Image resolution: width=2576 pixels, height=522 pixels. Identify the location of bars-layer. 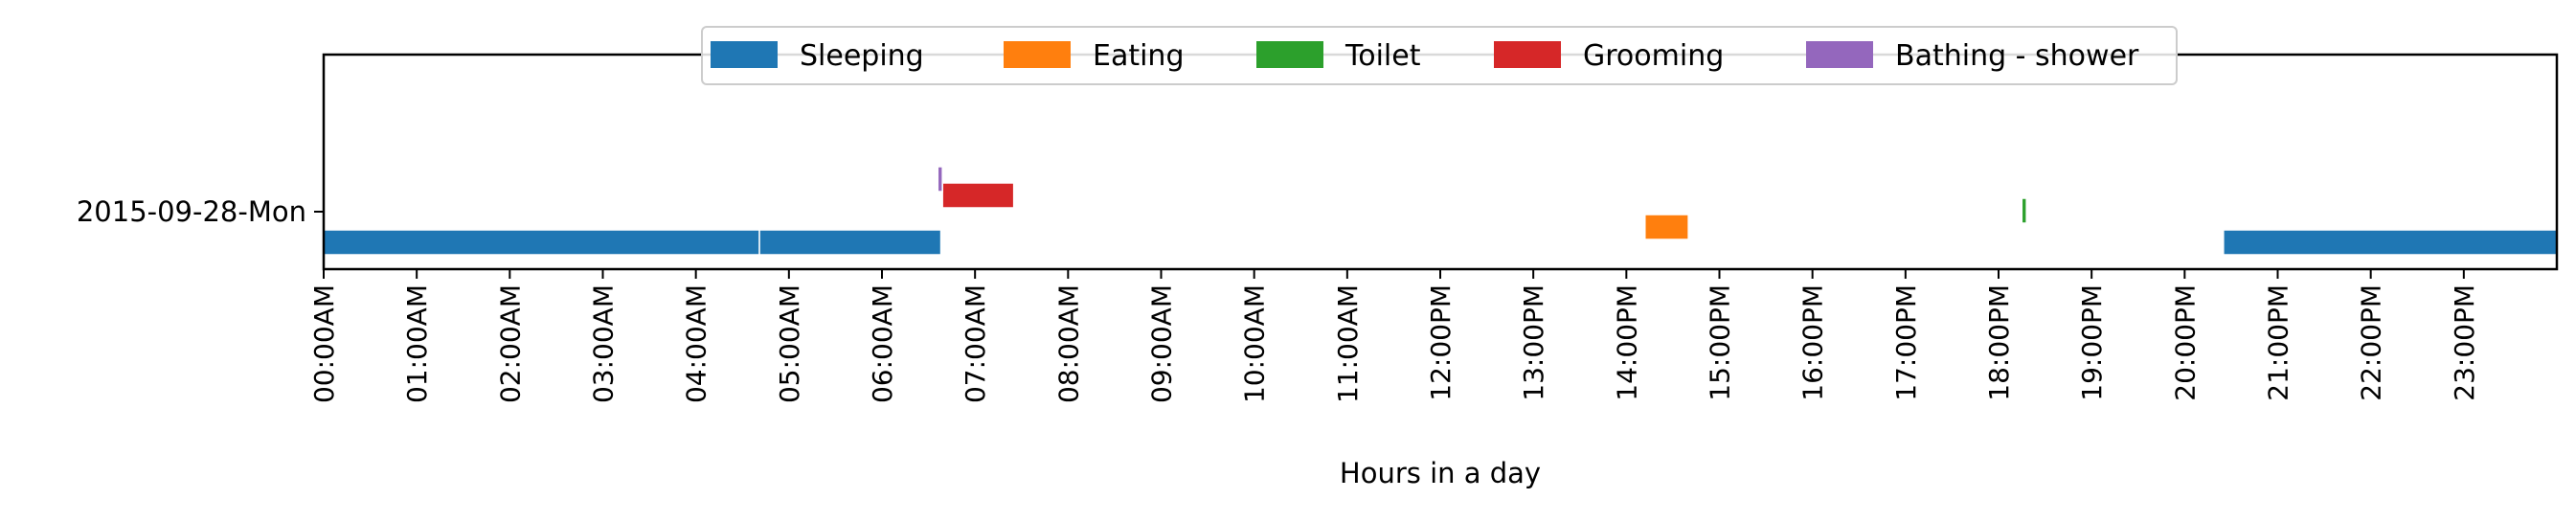
(1440, 211).